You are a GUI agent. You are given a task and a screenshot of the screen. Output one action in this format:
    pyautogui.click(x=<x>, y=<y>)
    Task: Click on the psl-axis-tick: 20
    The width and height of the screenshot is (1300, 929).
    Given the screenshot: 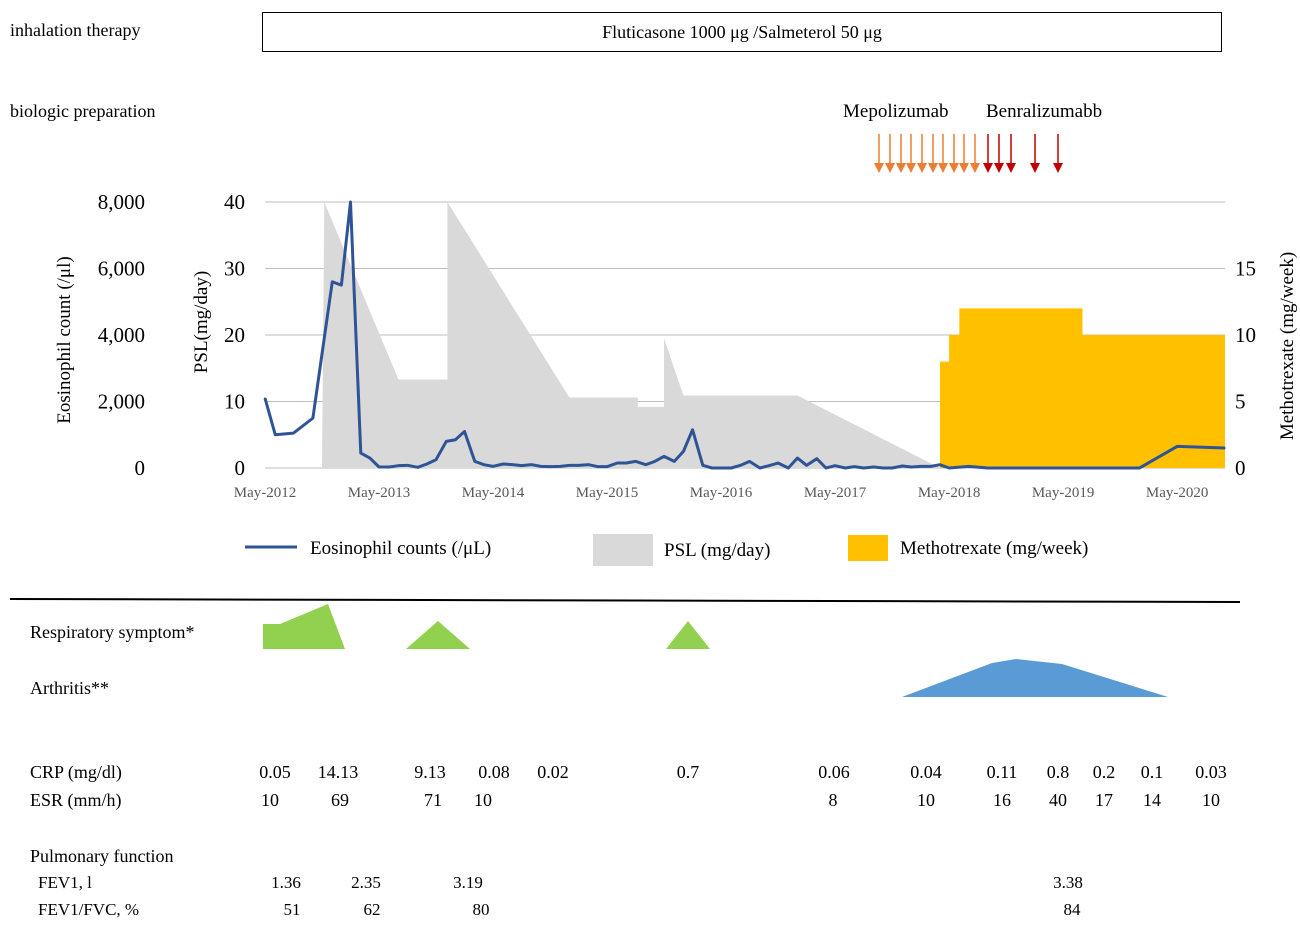 What is the action you would take?
    pyautogui.click(x=234, y=335)
    